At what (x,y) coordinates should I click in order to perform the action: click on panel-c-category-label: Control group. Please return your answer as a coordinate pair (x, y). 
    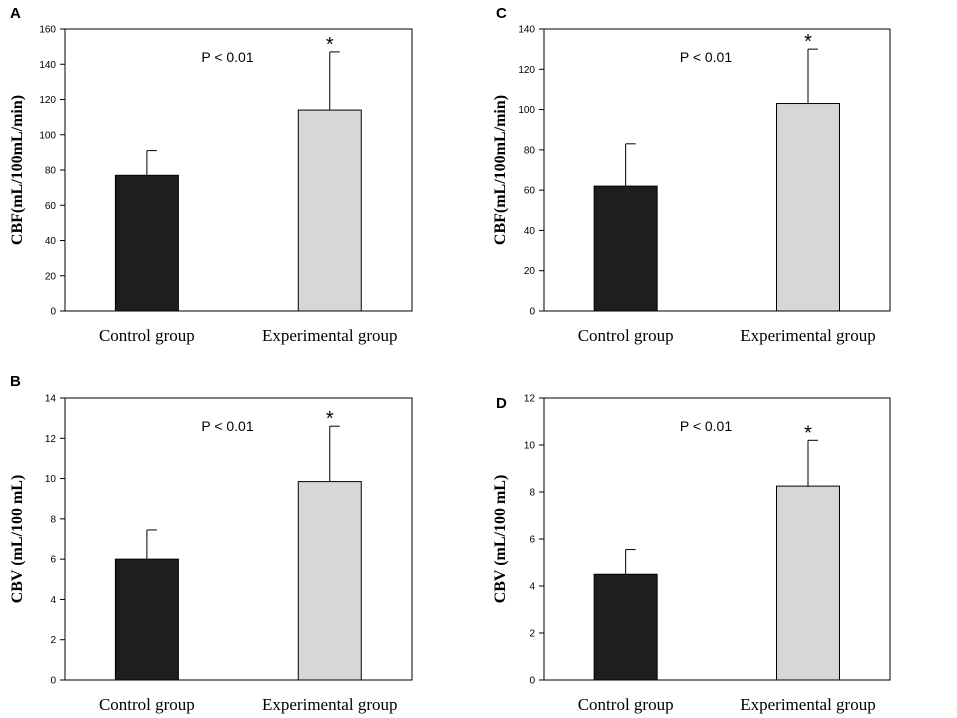
    Looking at the image, I should click on (626, 335).